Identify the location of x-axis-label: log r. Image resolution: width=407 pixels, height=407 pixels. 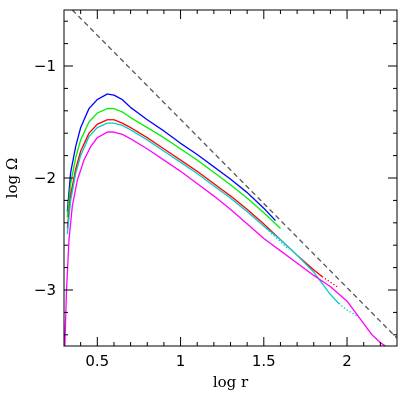
(231, 382).